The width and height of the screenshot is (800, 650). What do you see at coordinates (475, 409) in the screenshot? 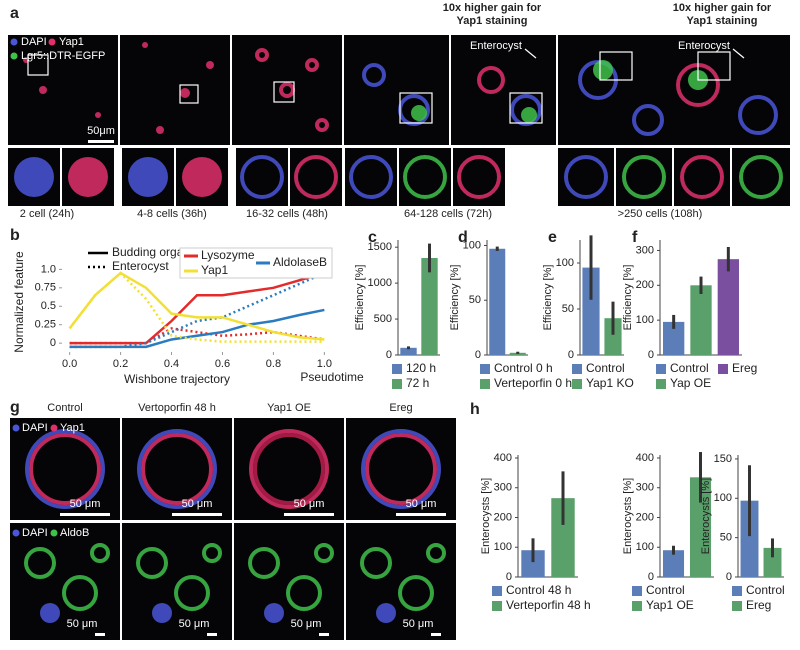
I see `panel-letter: h` at bounding box center [475, 409].